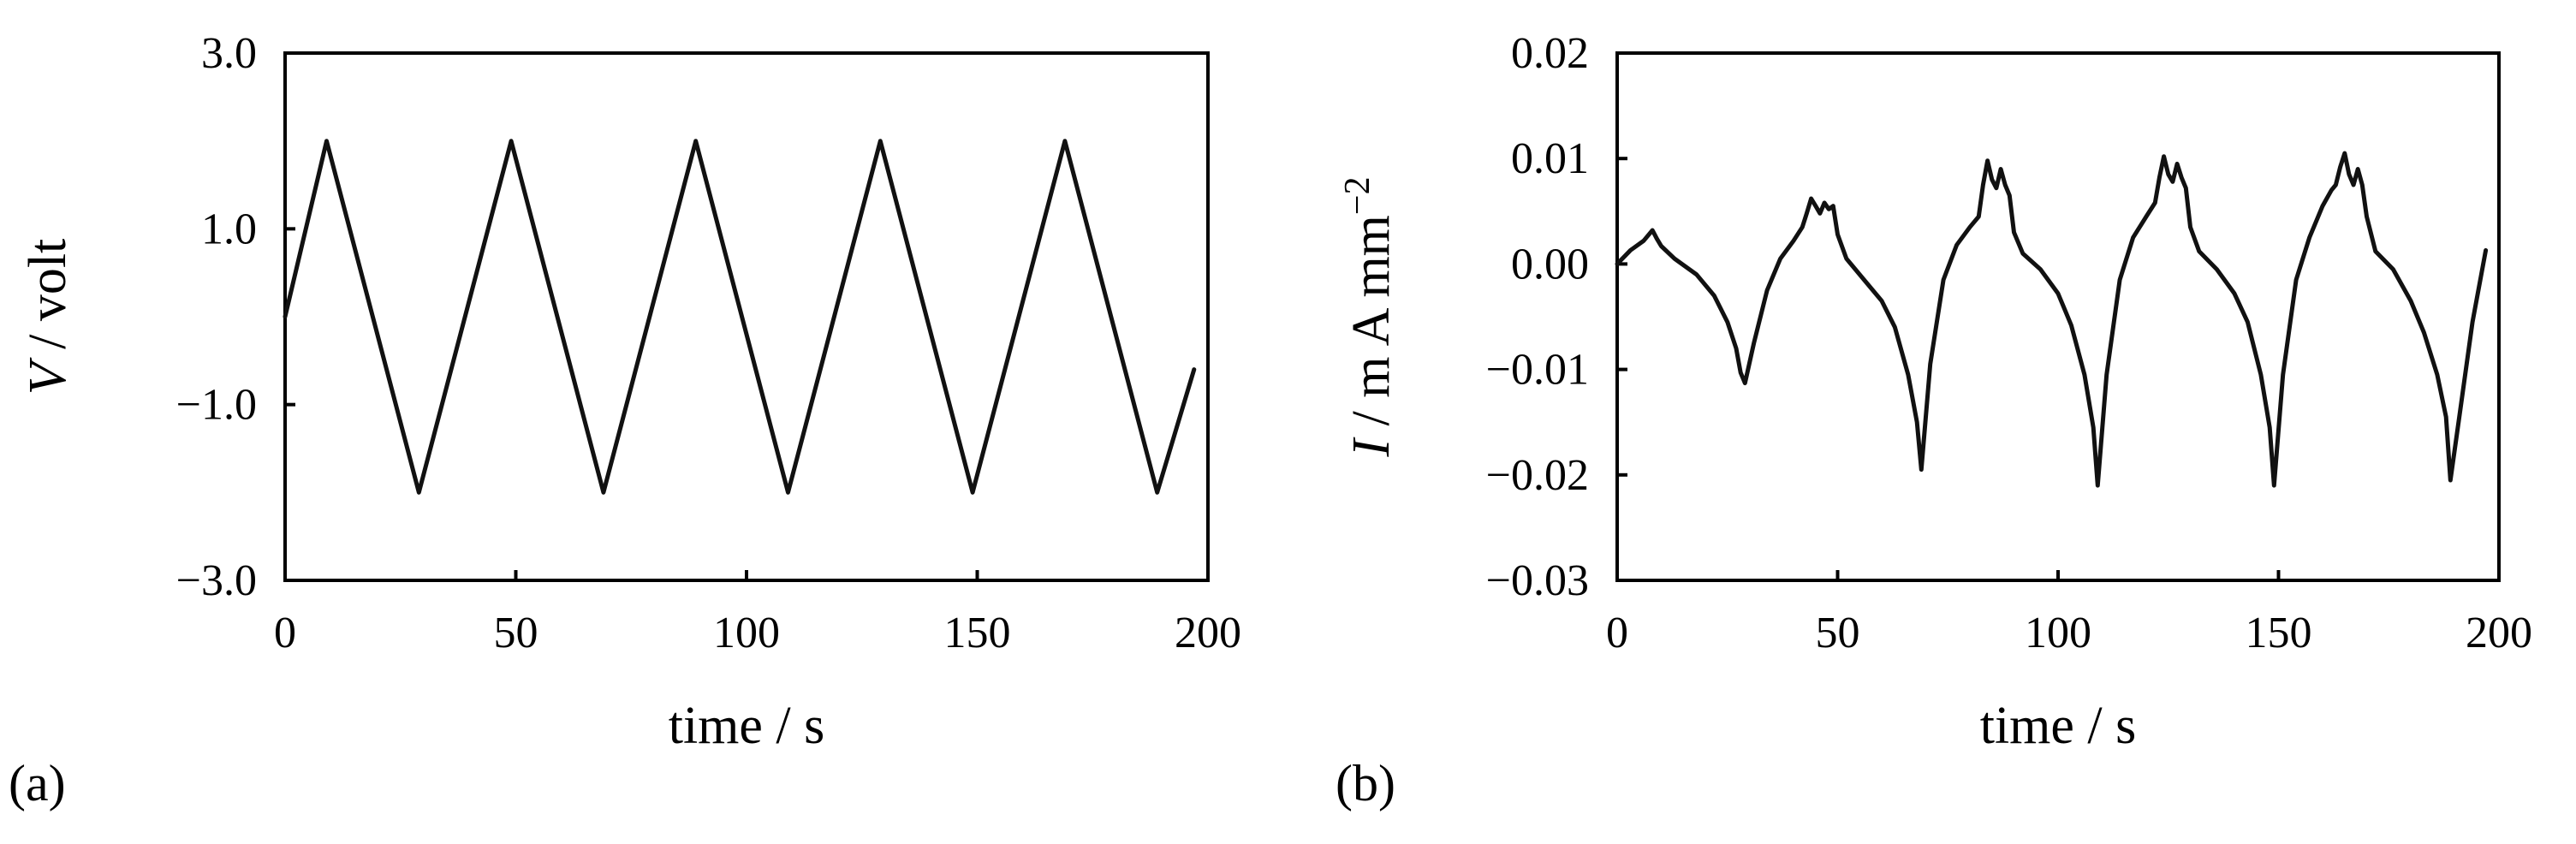  What do you see at coordinates (48, 301) in the screenshot?
I see `y-axis-unit-a: / volt` at bounding box center [48, 301].